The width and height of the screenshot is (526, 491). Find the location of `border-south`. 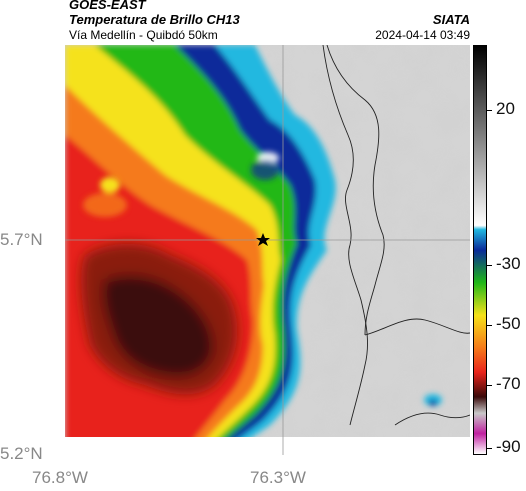

border-south is located at coordinates (432, 419).